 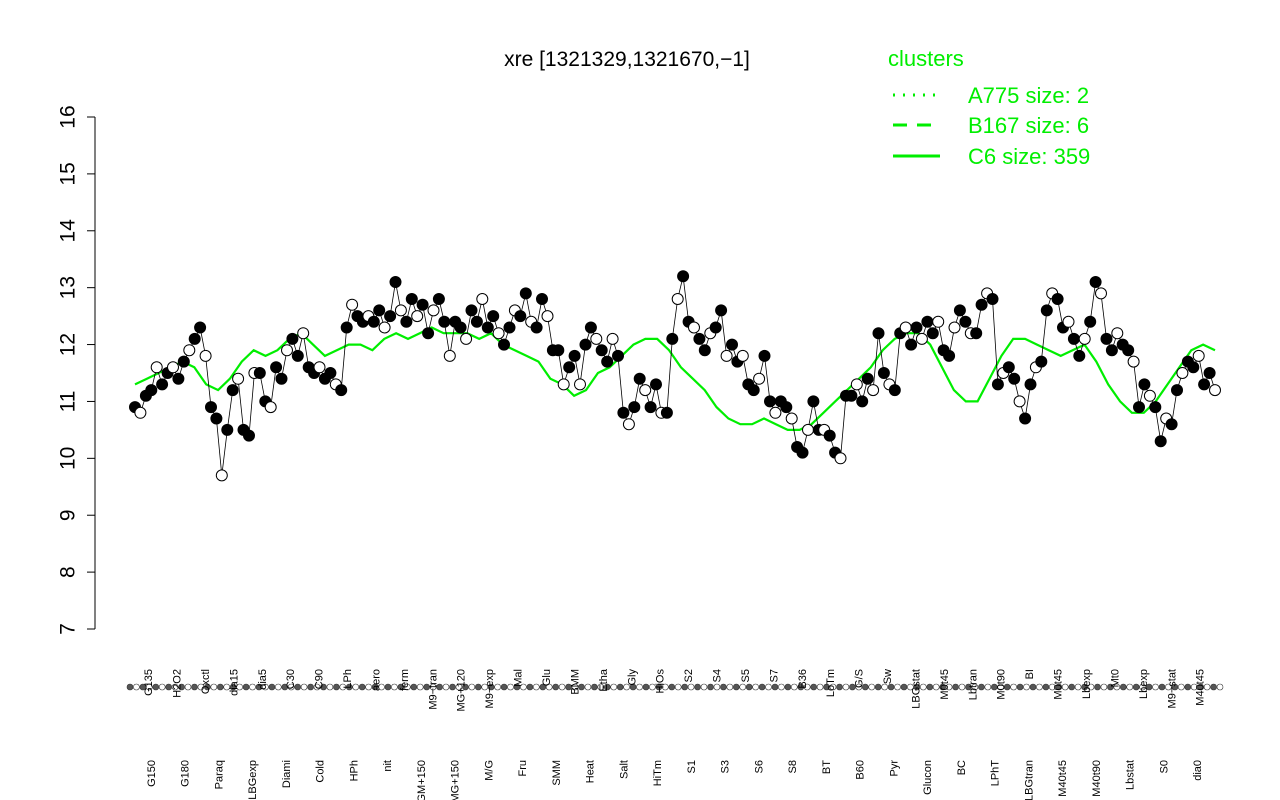 I want to click on x-tick-label: ferm, so click(x=405, y=680).